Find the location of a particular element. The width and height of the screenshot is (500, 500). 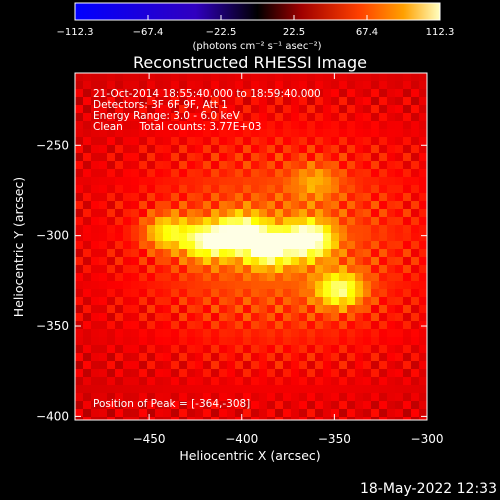

colorbar-tick-label: 67.4 is located at coordinates (367, 32).